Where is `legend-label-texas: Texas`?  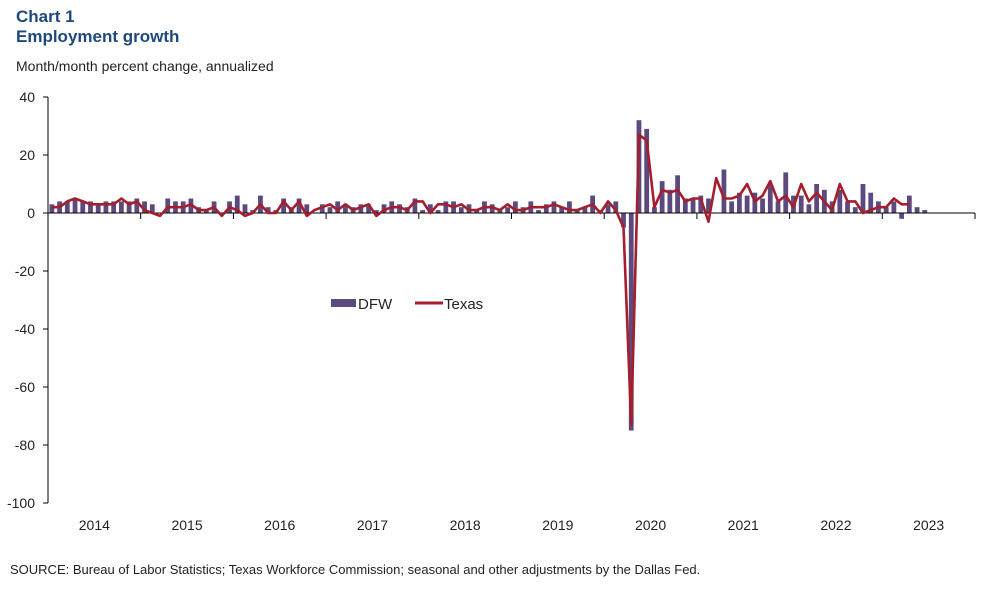 legend-label-texas: Texas is located at coordinates (463, 304).